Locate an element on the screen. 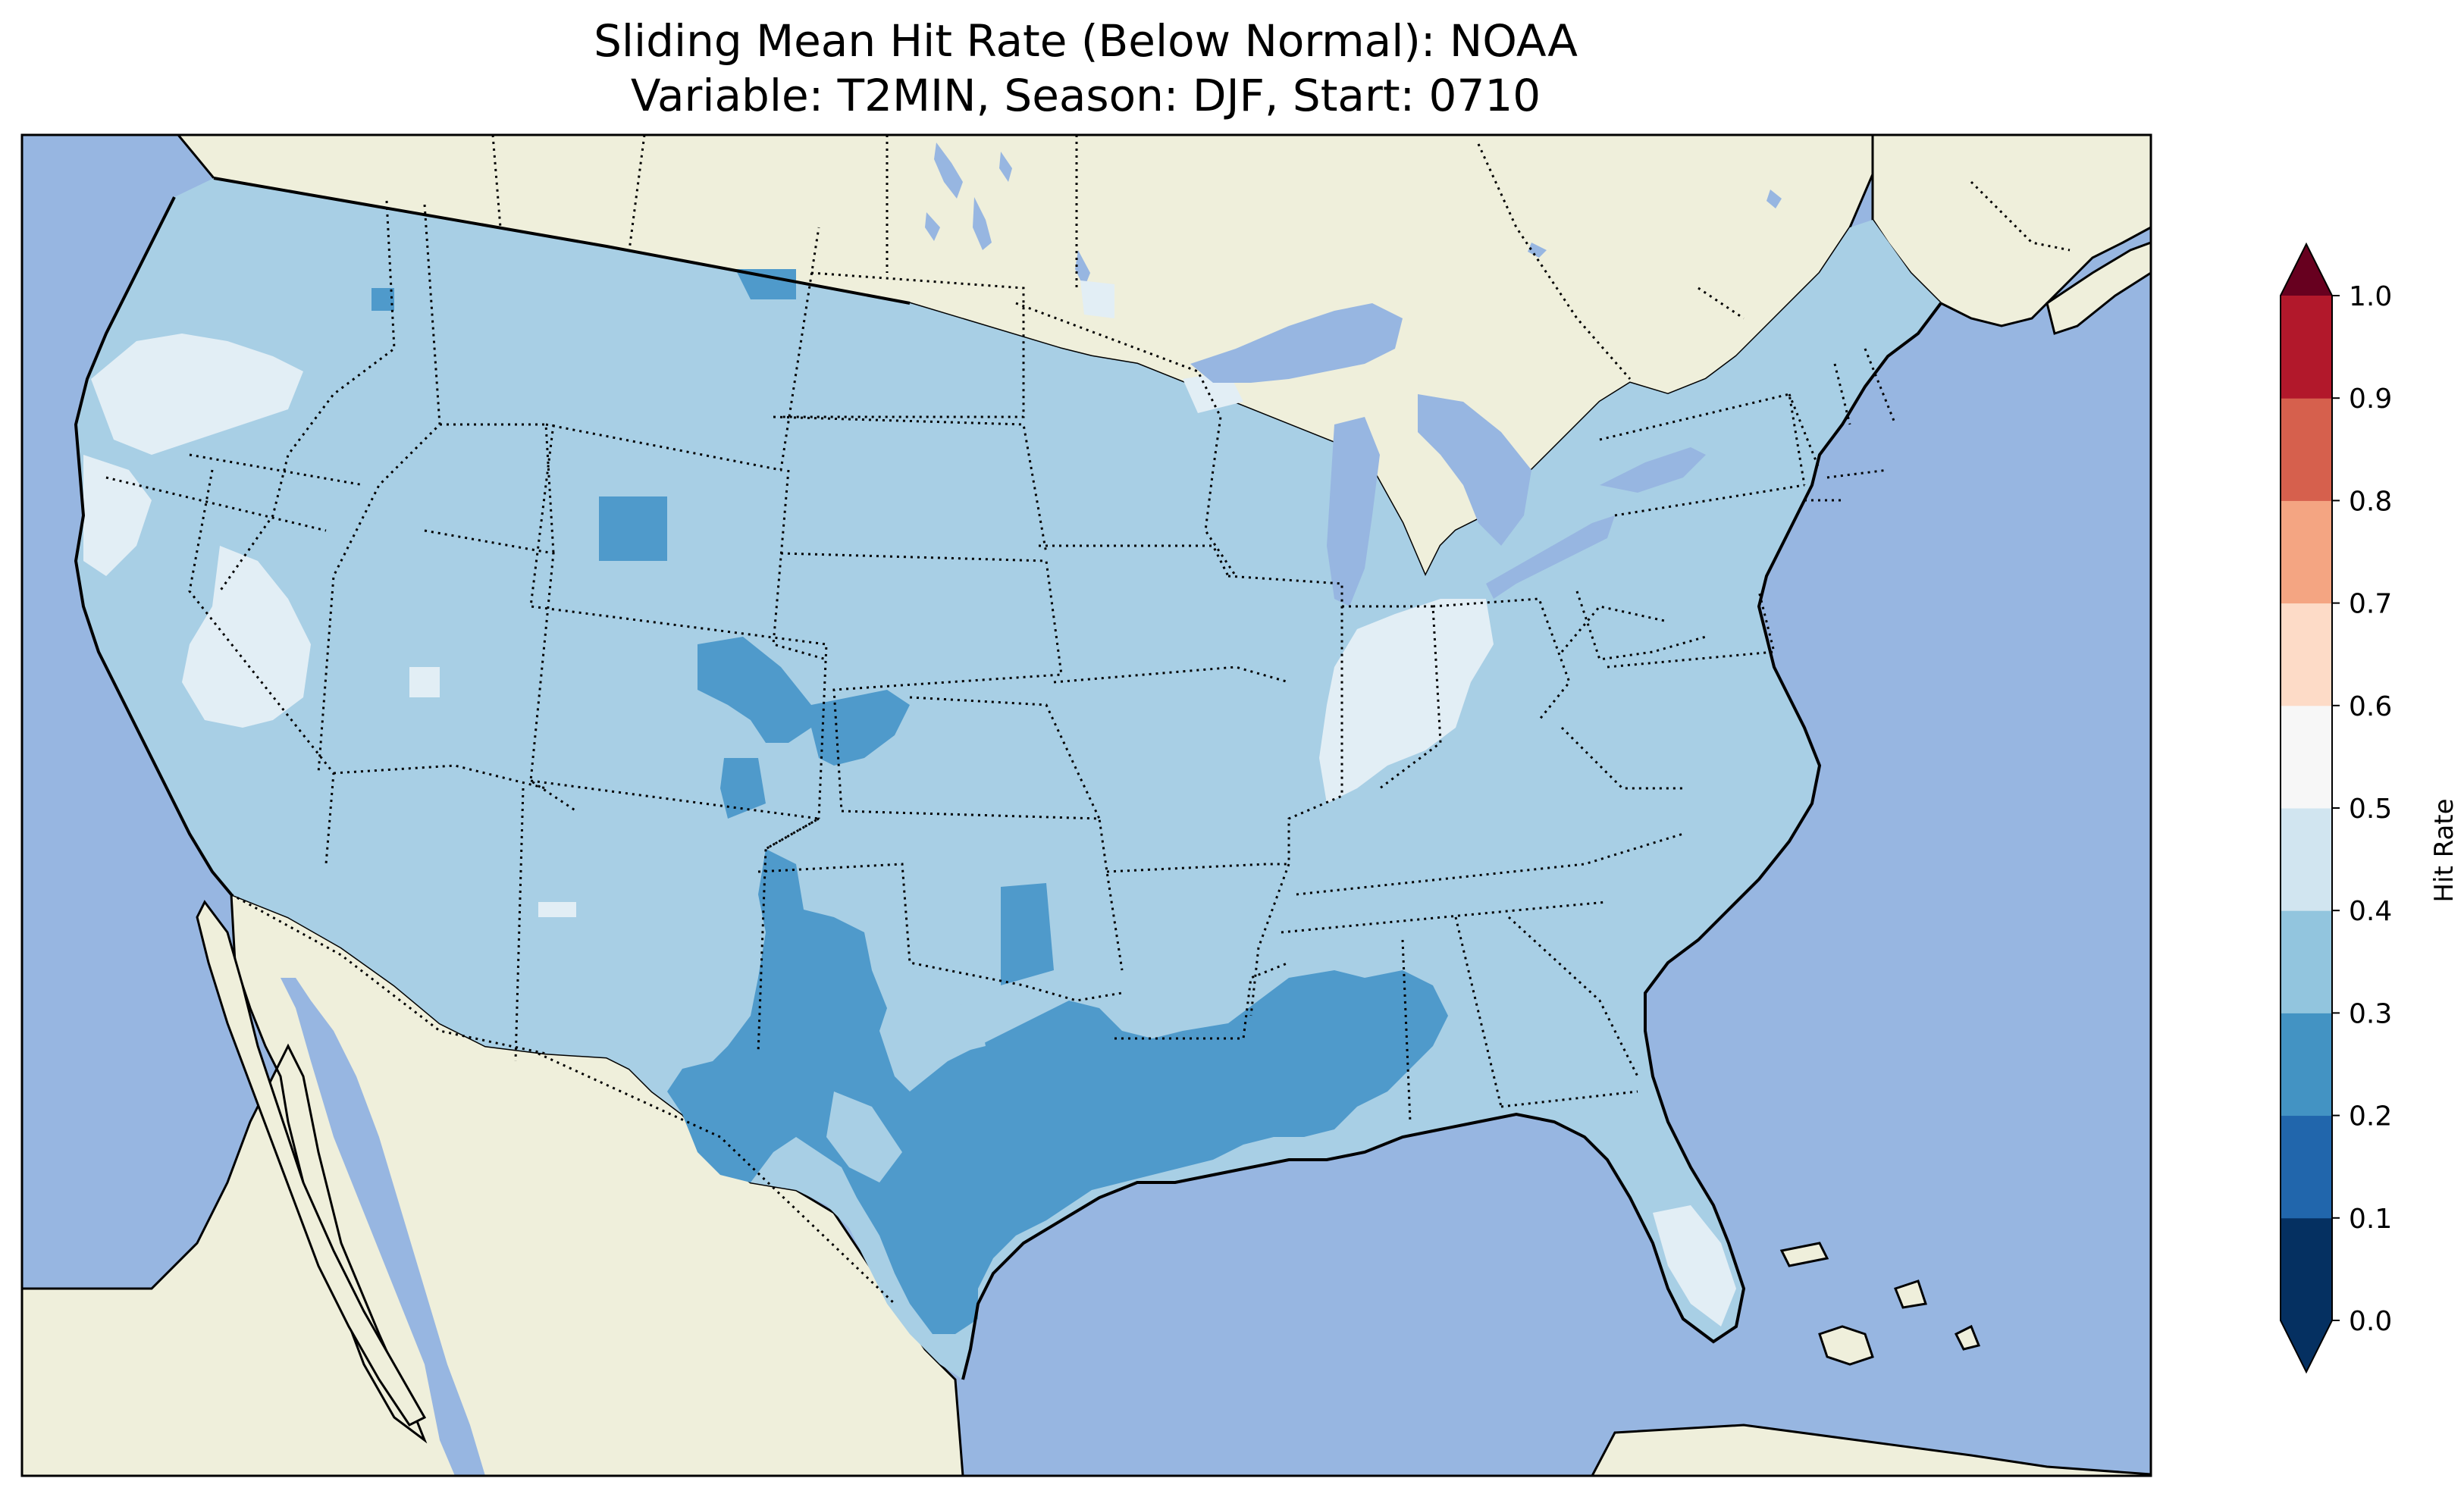 This screenshot has height=1494, width=2464. lake-michigan is located at coordinates (1354, 511).